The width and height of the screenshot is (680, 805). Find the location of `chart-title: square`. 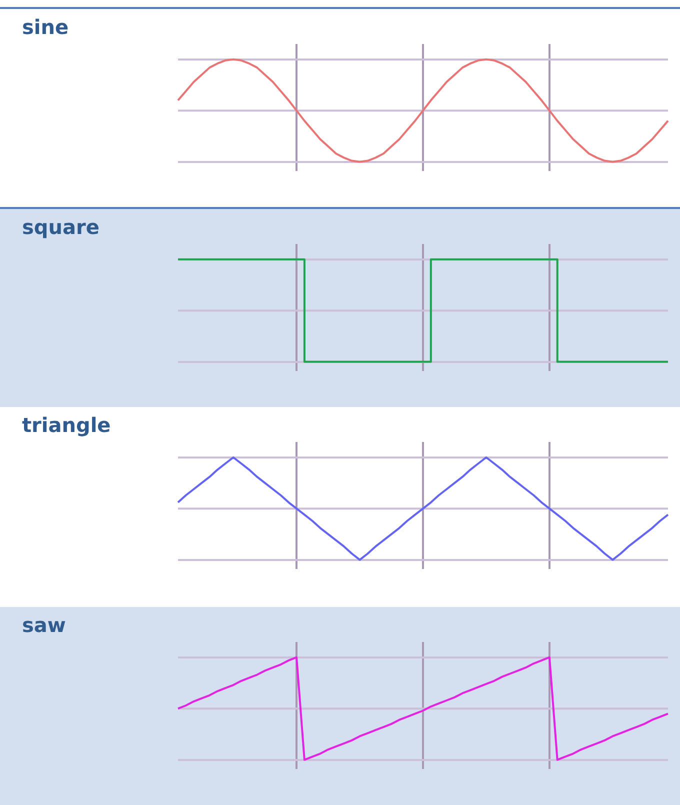

chart-title: square is located at coordinates (61, 227).